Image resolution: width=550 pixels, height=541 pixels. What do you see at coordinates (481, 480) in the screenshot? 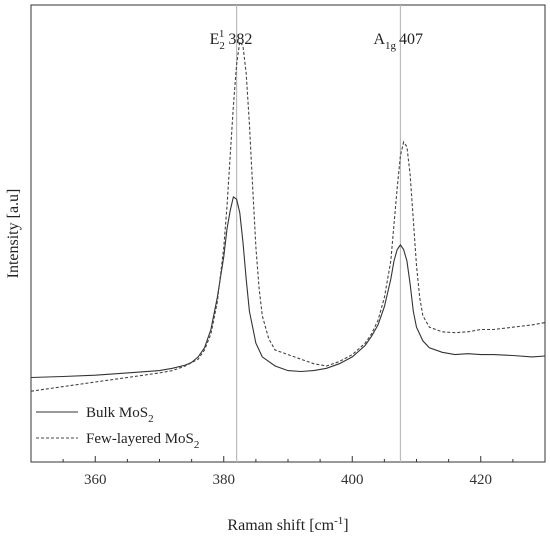
I see `x-tick-label-420: 420` at bounding box center [481, 480].